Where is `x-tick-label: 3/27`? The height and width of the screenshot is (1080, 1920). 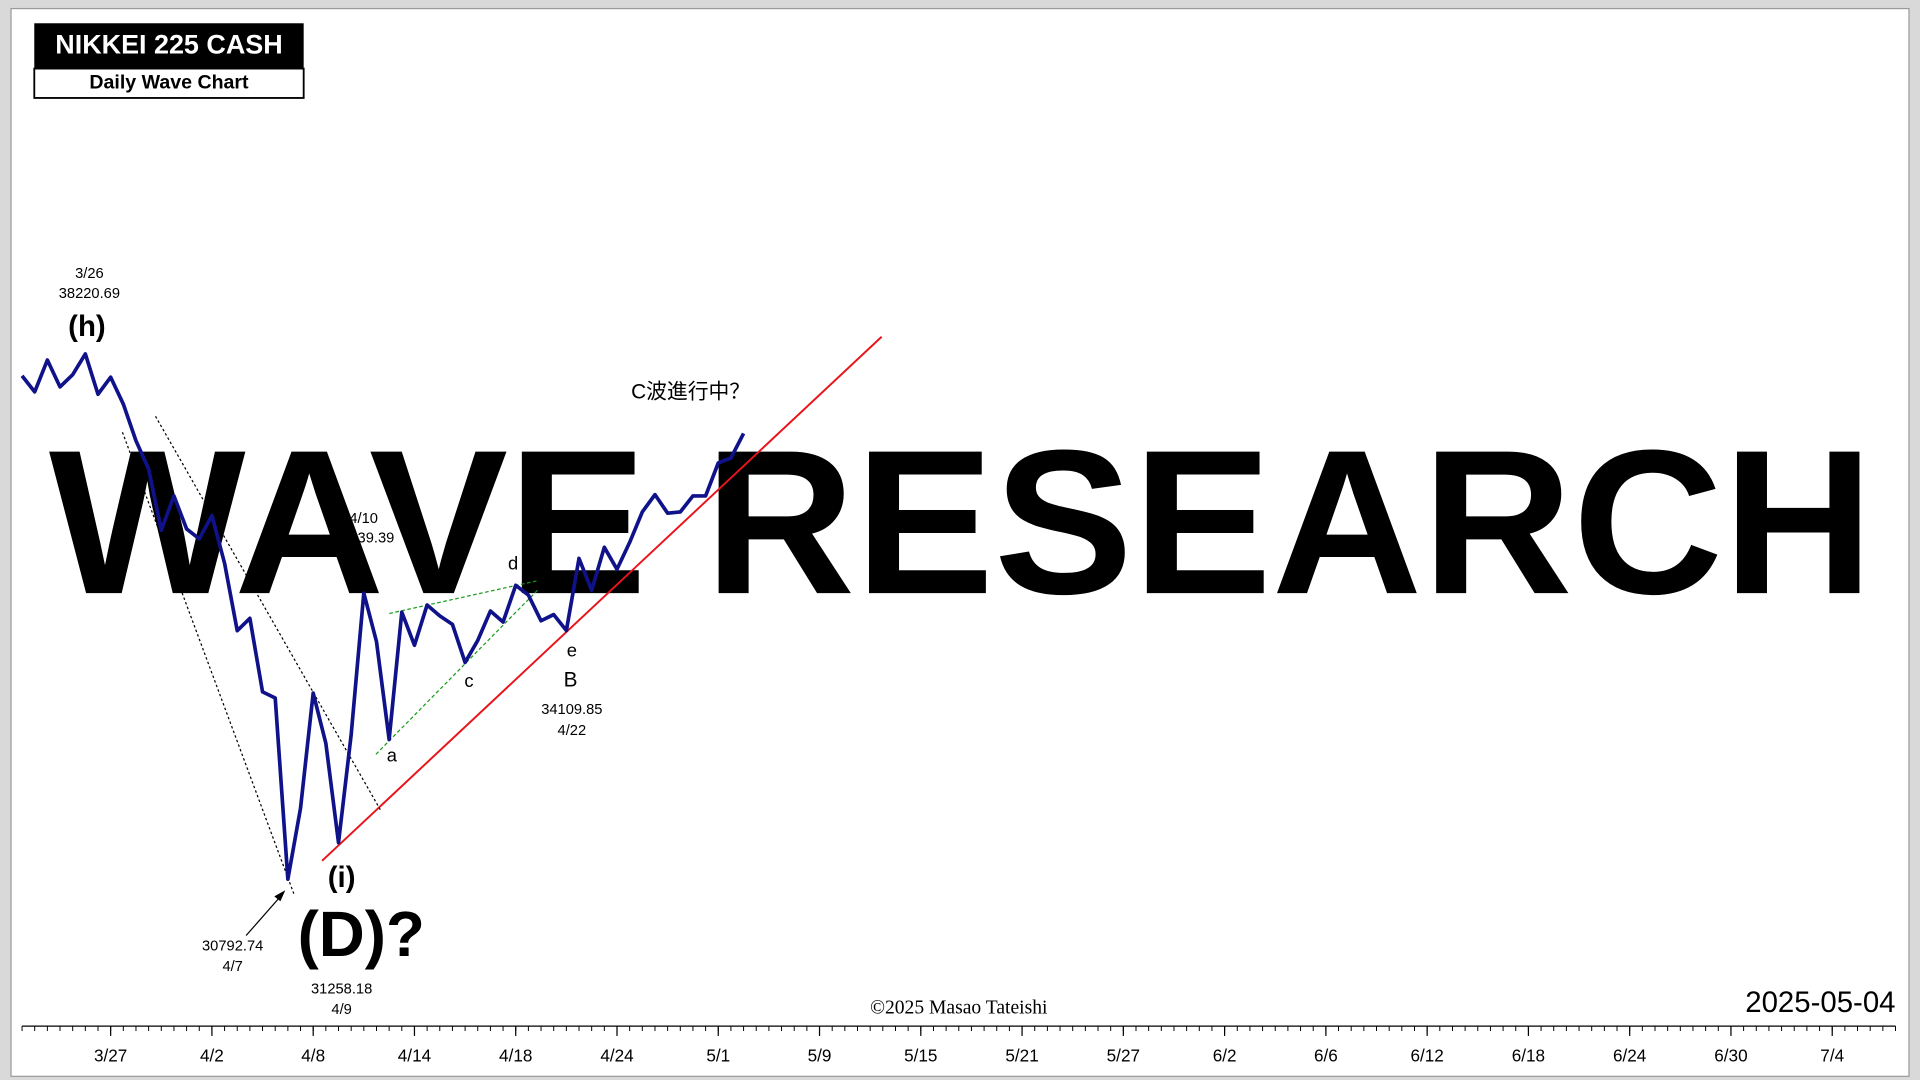
x-tick-label: 3/27 is located at coordinates (110, 1055).